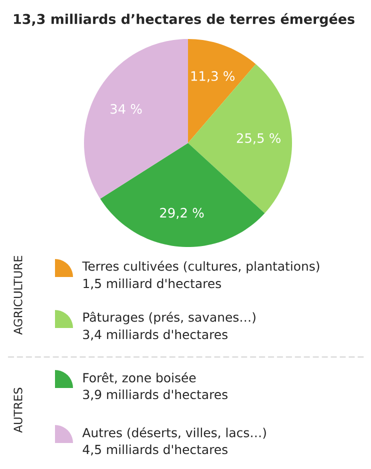 The image size is (371, 469). What do you see at coordinates (182, 213) in the screenshot?
I see `data-label: 29,2 %` at bounding box center [182, 213].